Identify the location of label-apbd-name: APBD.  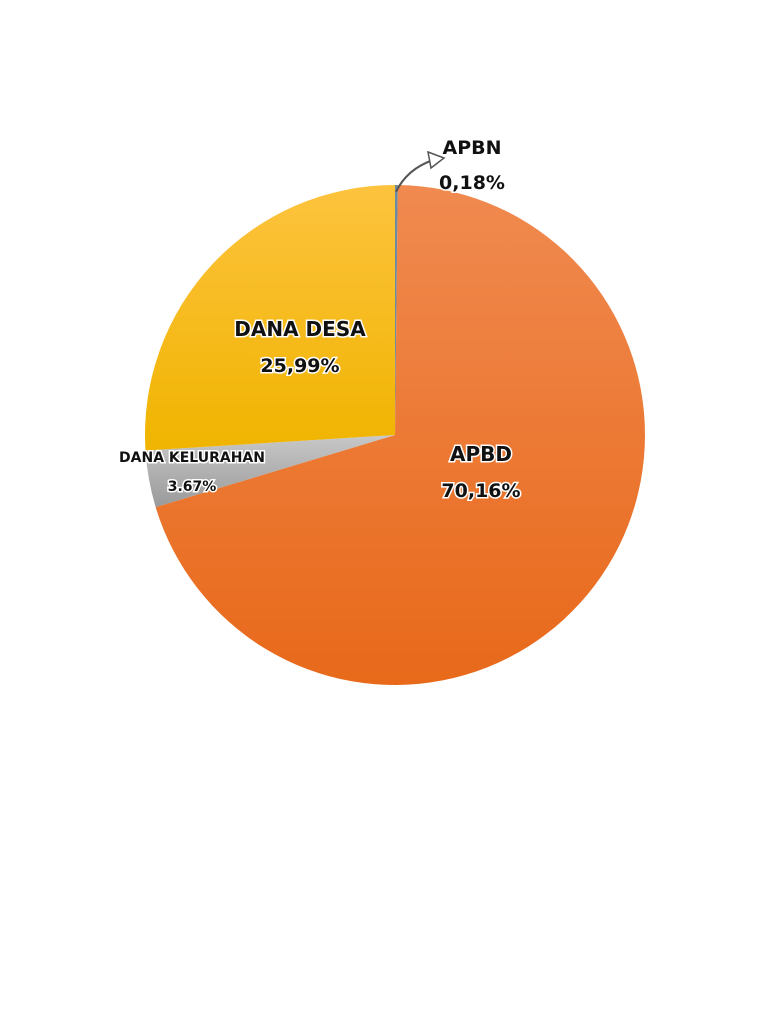
(481, 454).